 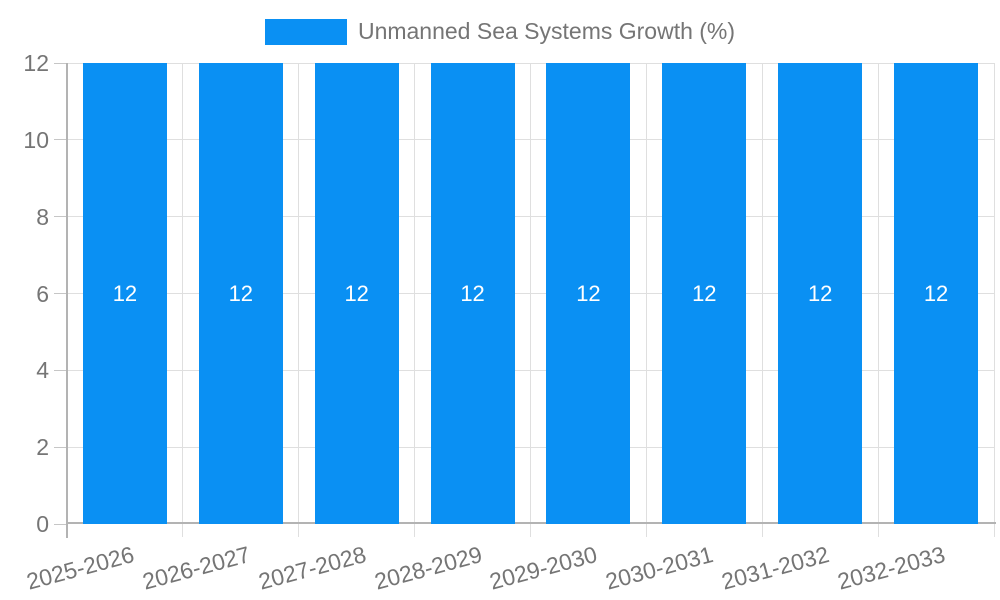 I want to click on x-axis-line, so click(x=531, y=523).